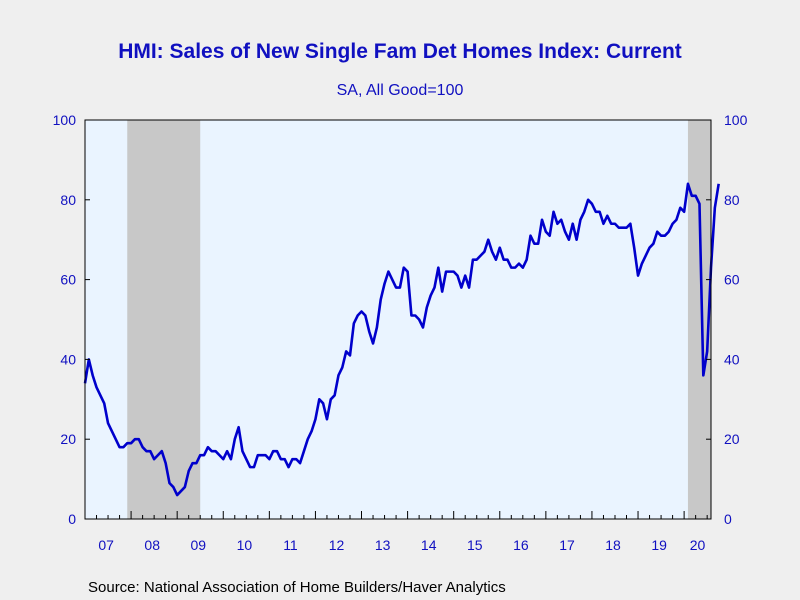 Image resolution: width=800 pixels, height=600 pixels. I want to click on y-tick-label-right-20: 20, so click(732, 439).